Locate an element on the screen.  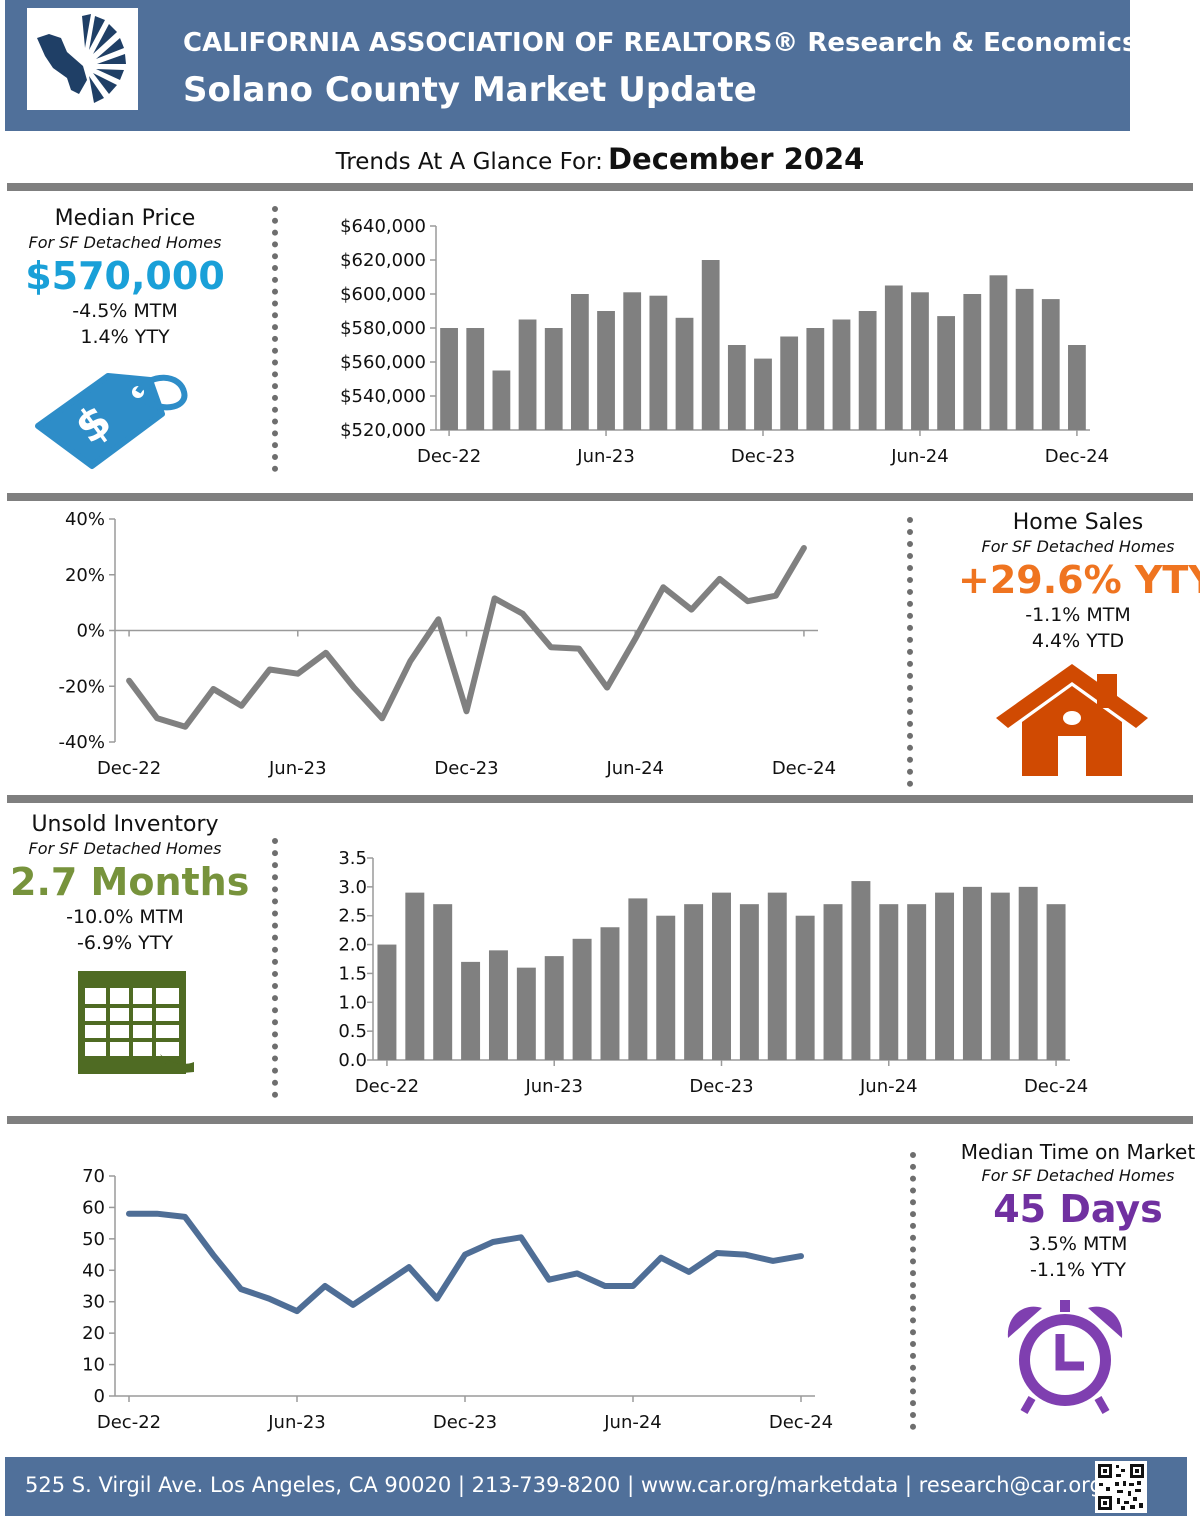
price-tag-icon: $ is located at coordinates (112, 419).